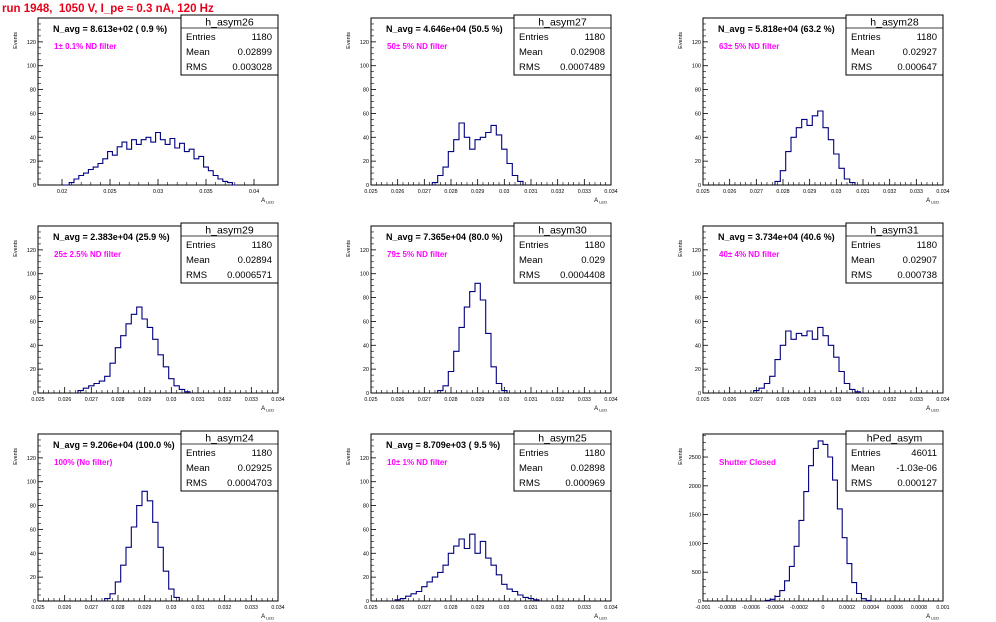  What do you see at coordinates (444, 29) in the screenshot?
I see `n-avg-header: N_avg = 4.646e+04 (50.5 %)` at bounding box center [444, 29].